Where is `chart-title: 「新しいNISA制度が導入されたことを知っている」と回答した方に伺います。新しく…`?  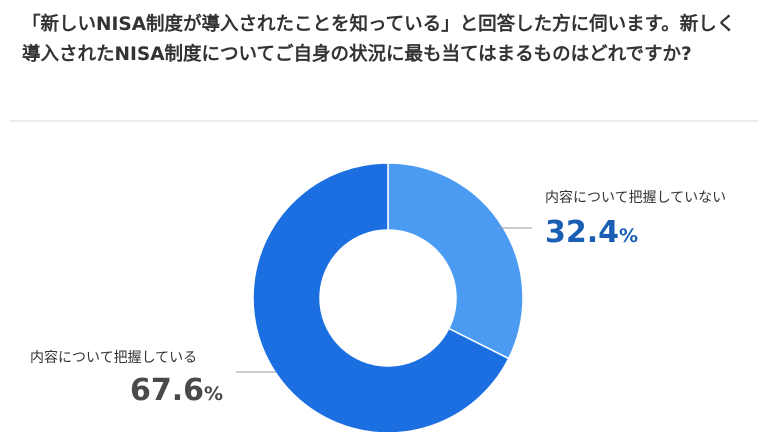
chart-title: 「新しいNISA制度が導入されたことを知っている」と回答した方に伺います。新しく… is located at coordinates (379, 39).